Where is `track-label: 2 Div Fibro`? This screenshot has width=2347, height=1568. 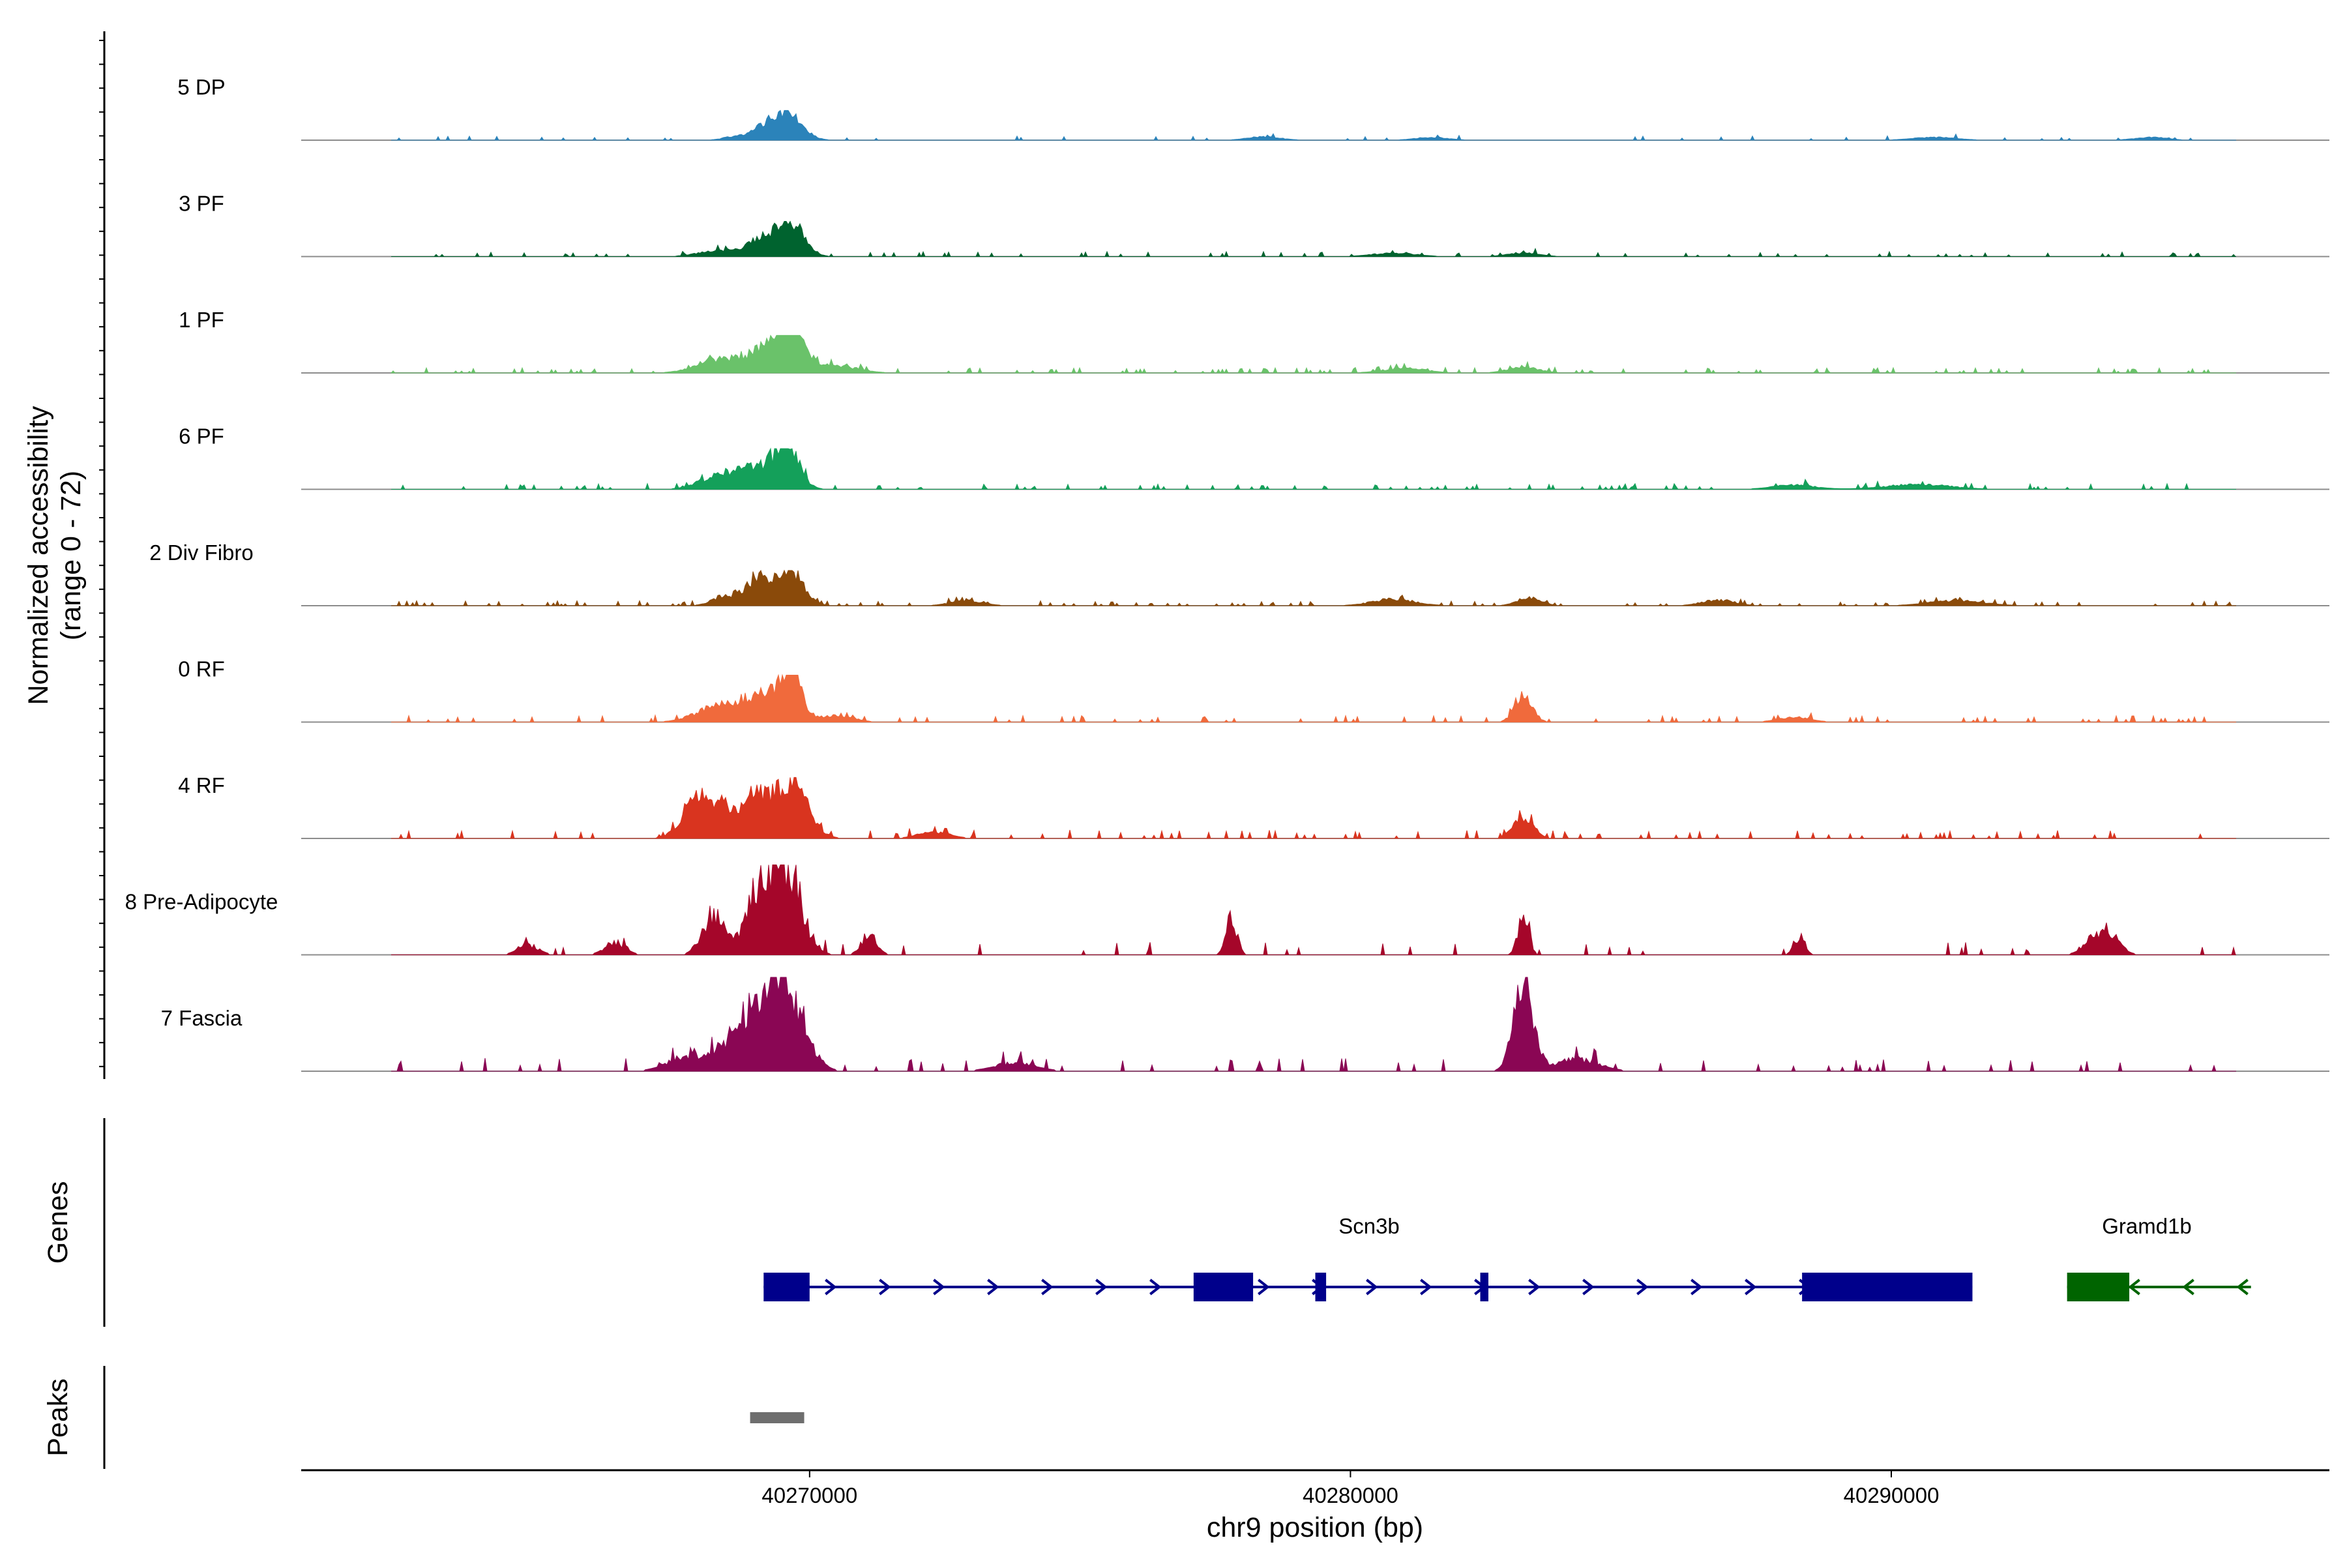
track-label: 2 Div Fibro is located at coordinates (201, 552).